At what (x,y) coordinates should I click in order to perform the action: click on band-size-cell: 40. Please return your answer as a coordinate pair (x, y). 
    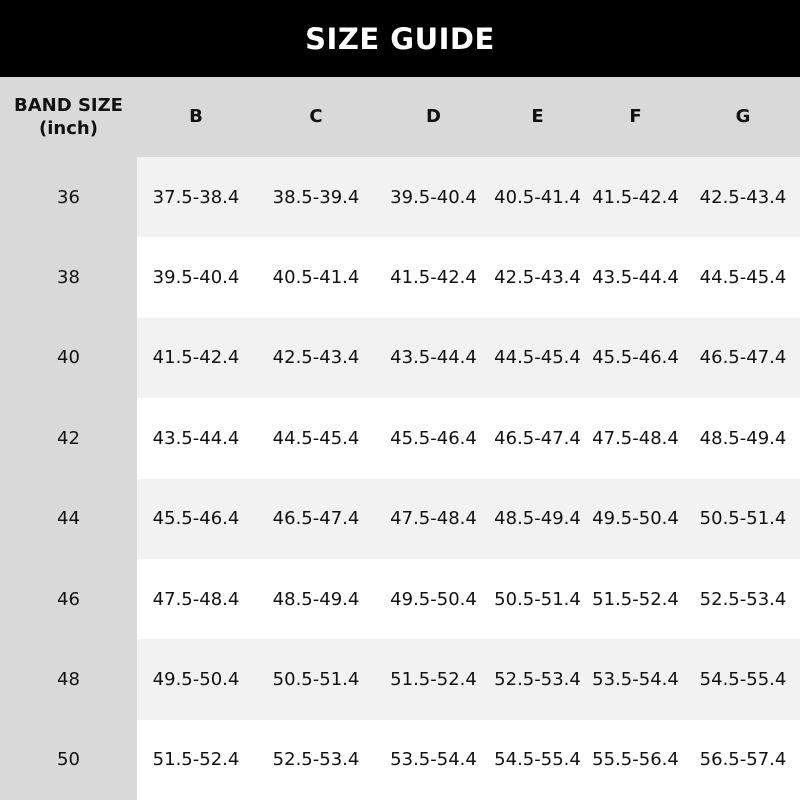
    Looking at the image, I should click on (68, 358).